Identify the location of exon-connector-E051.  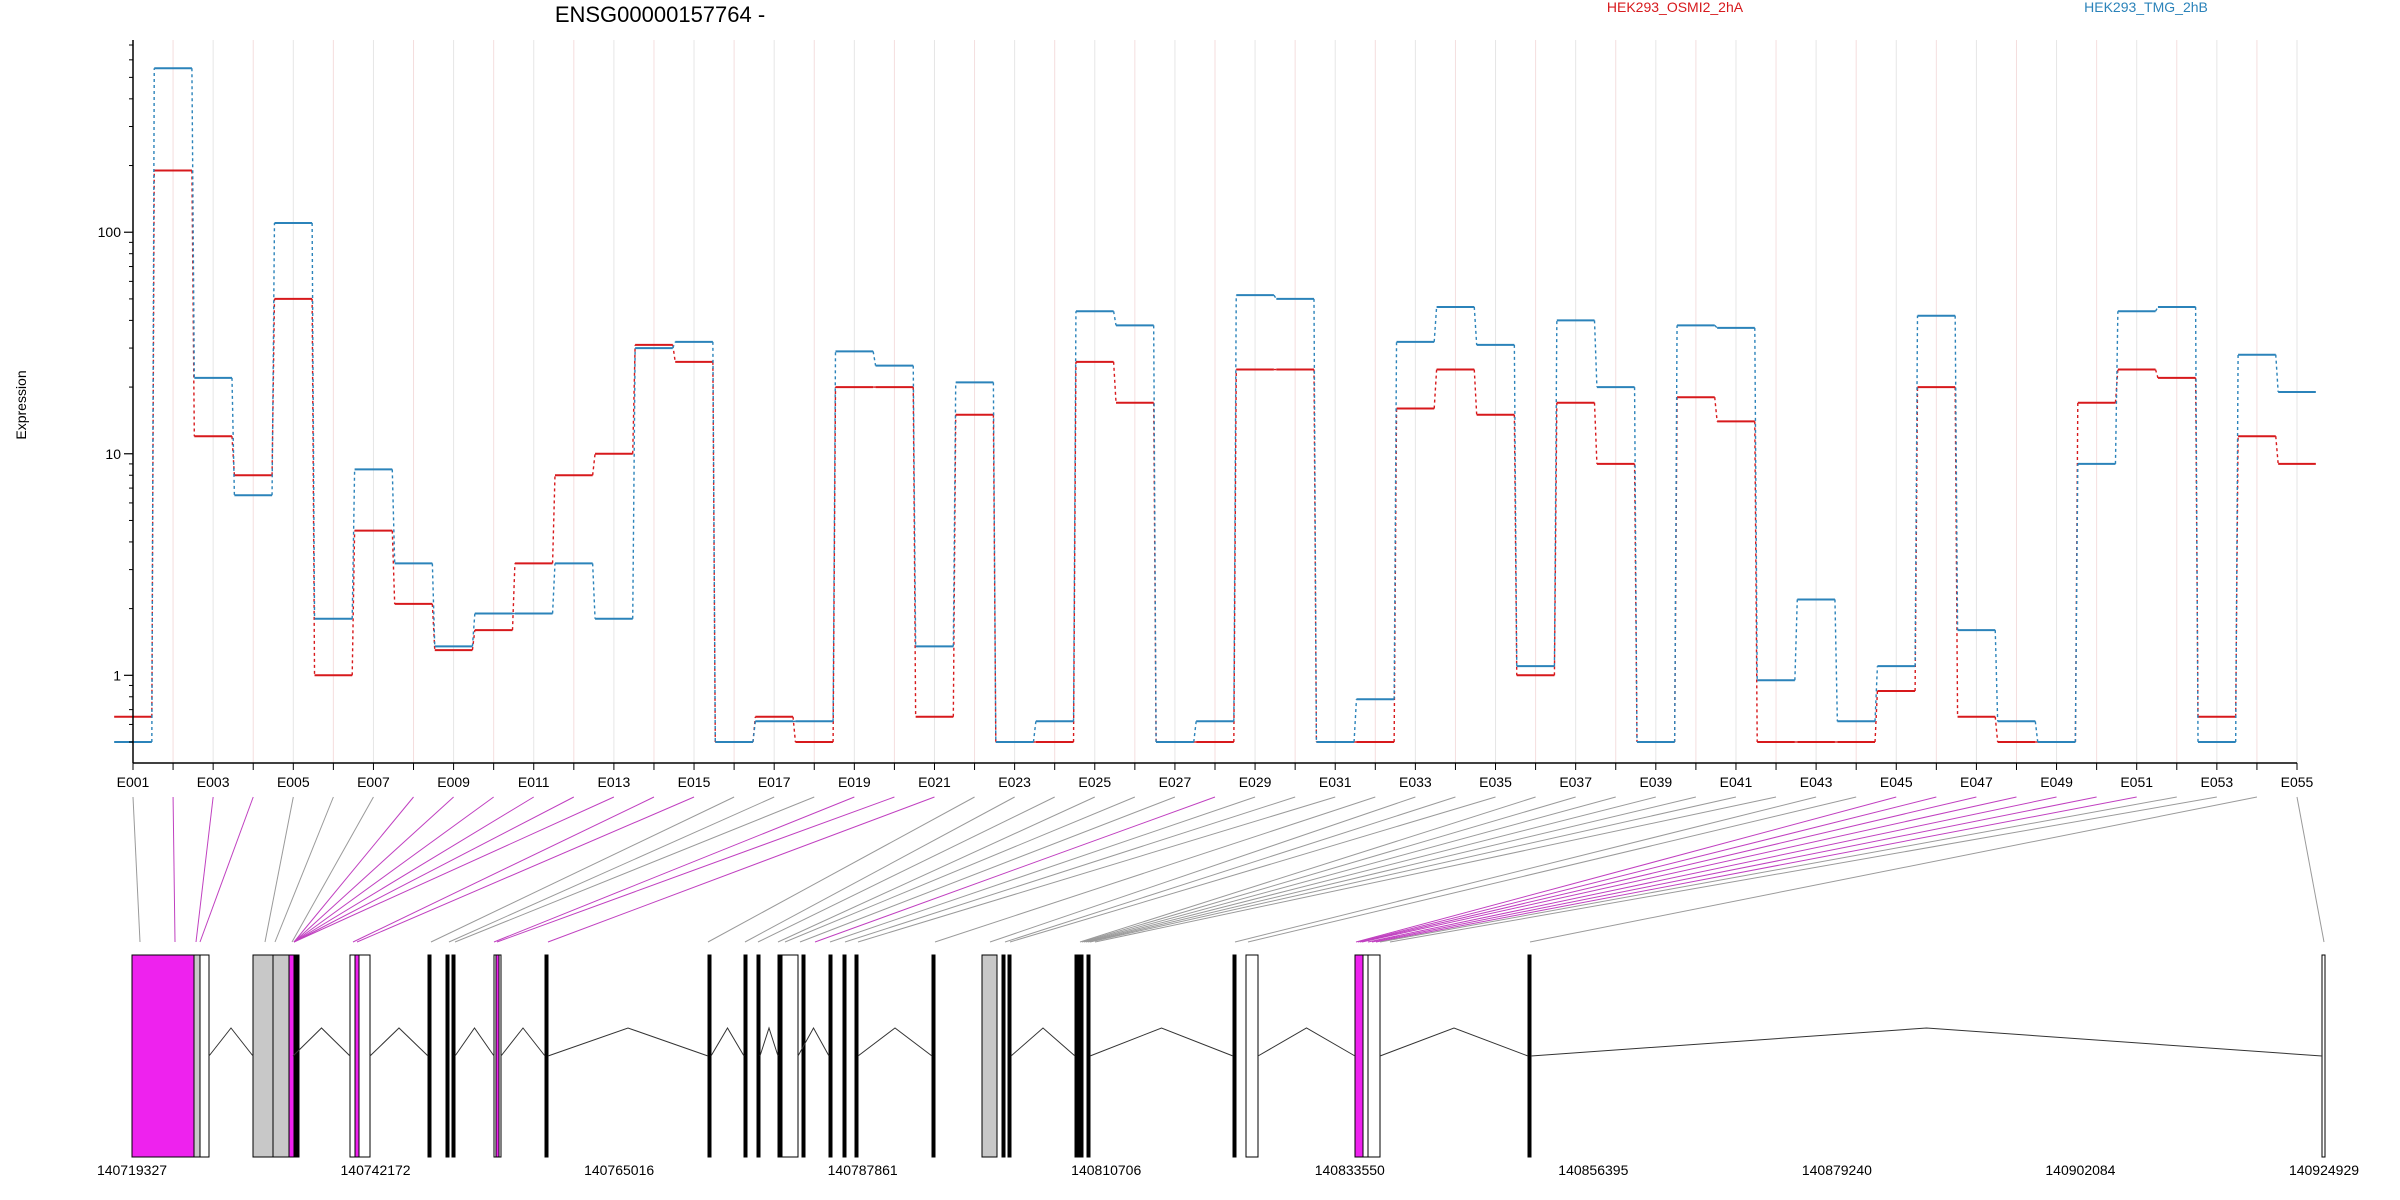
(1756, 869).